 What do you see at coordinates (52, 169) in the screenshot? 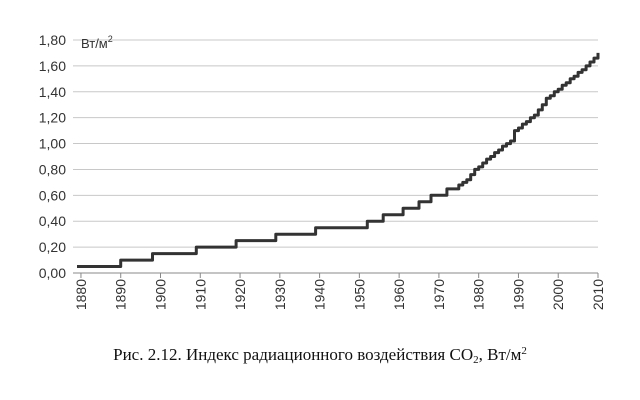
I see `y-tick-label: 0,80` at bounding box center [52, 169].